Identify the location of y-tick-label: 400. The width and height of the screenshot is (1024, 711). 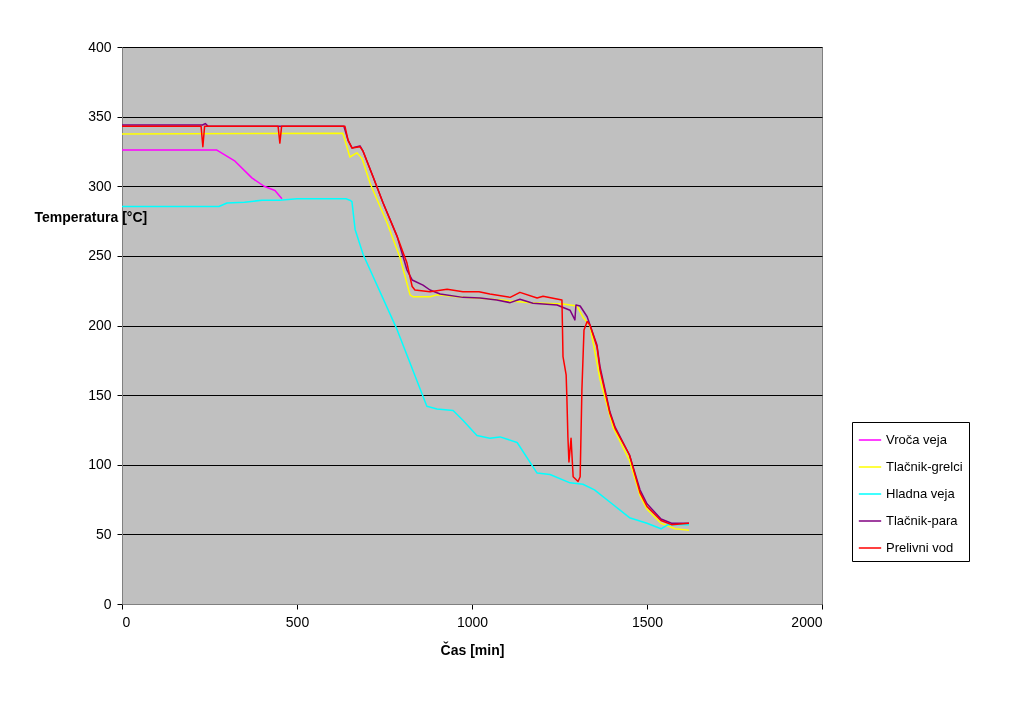
(100, 46).